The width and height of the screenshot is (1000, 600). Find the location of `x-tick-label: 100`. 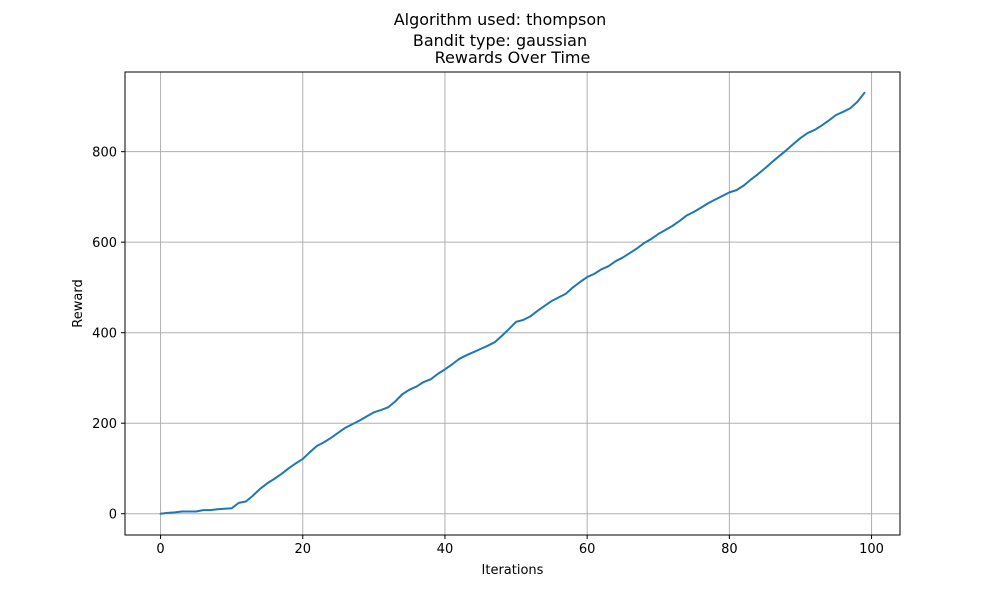

x-tick-label: 100 is located at coordinates (871, 549).